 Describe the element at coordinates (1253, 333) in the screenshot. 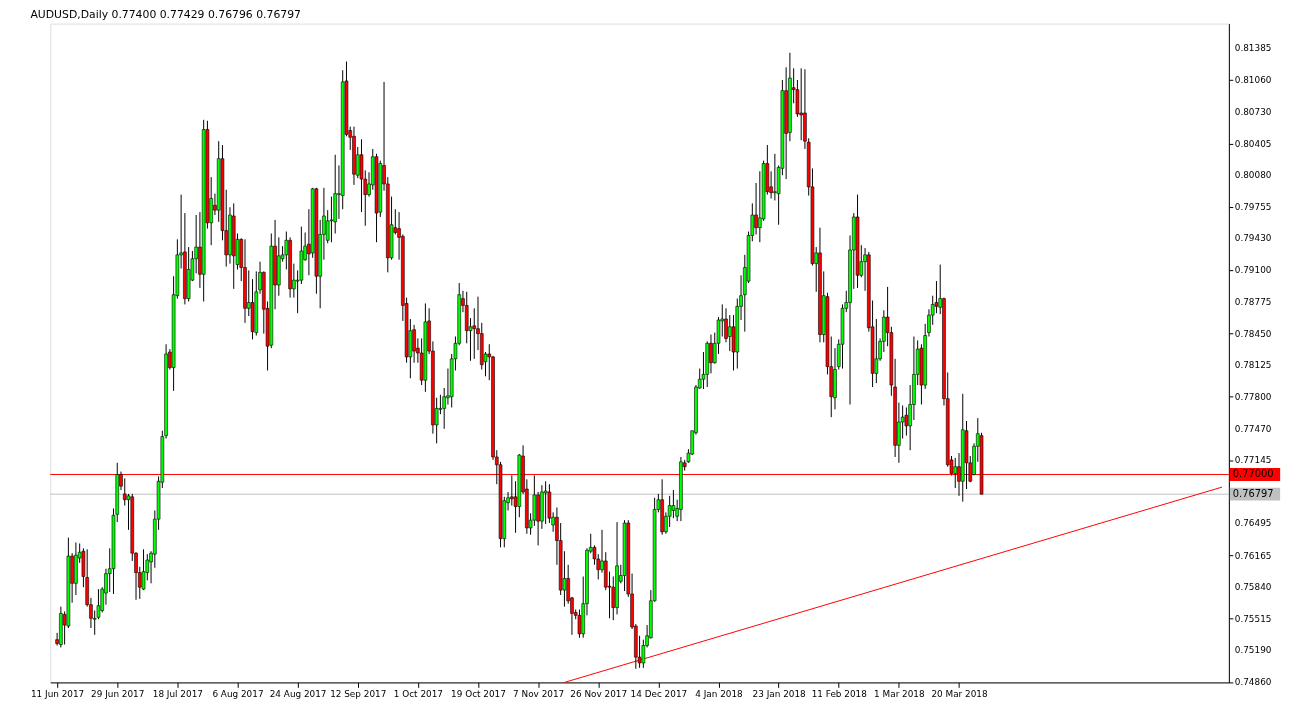

I see `y-tick-label: 0.78450` at that location.